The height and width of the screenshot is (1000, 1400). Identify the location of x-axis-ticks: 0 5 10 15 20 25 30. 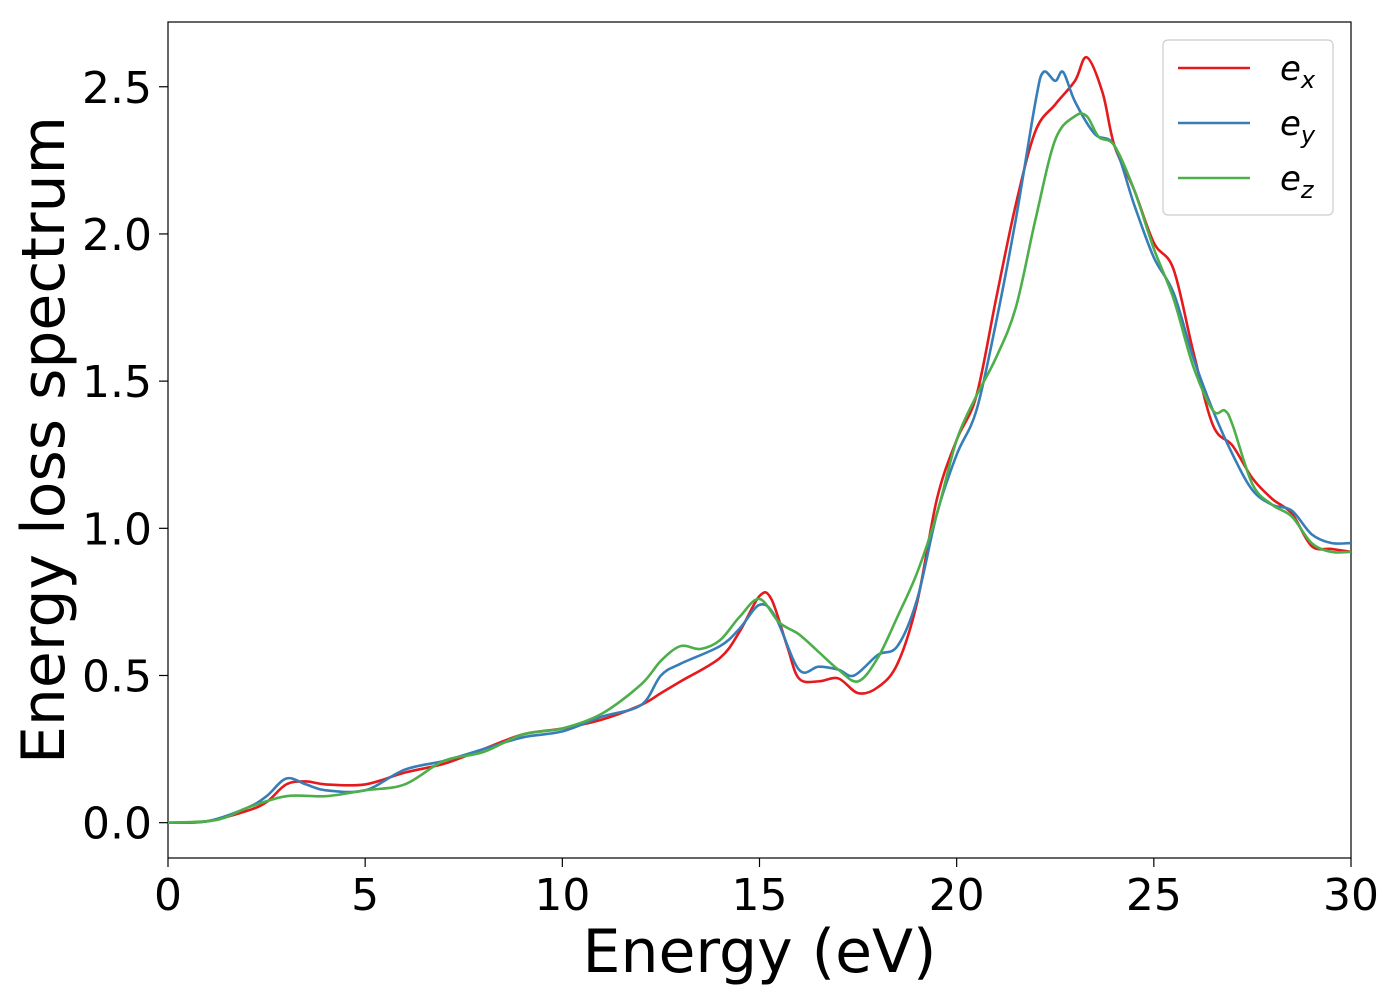
(766, 889).